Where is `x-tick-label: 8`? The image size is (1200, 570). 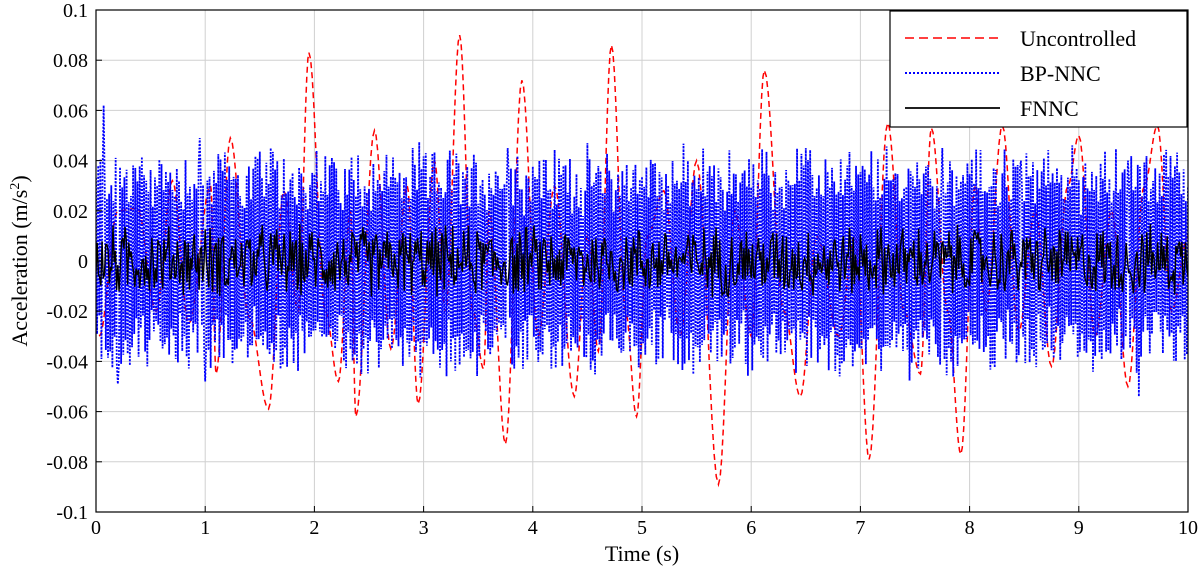 x-tick-label: 8 is located at coordinates (970, 528).